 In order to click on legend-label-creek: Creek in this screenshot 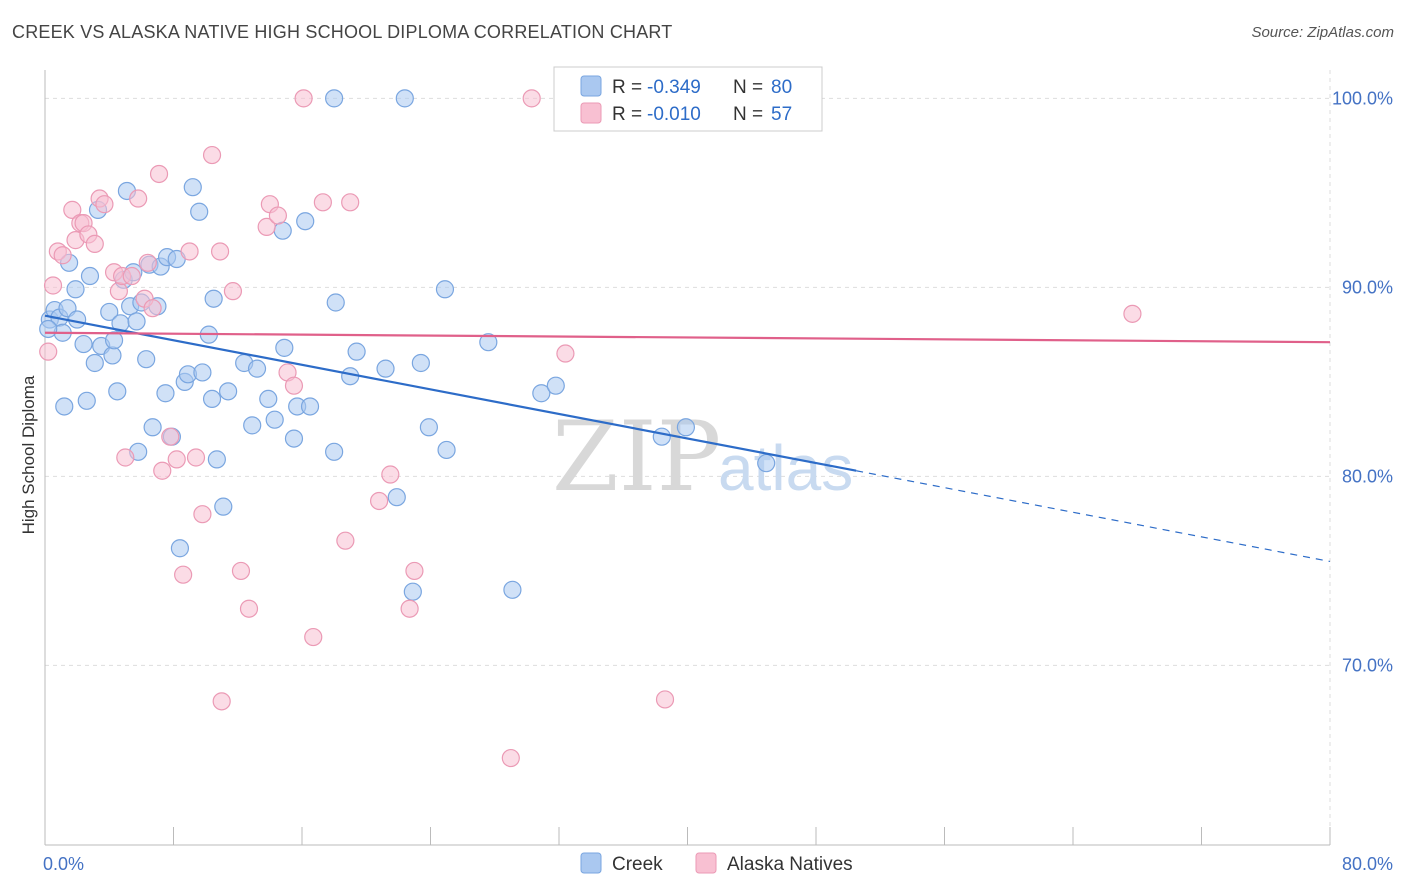, I will do `click(637, 864)`.